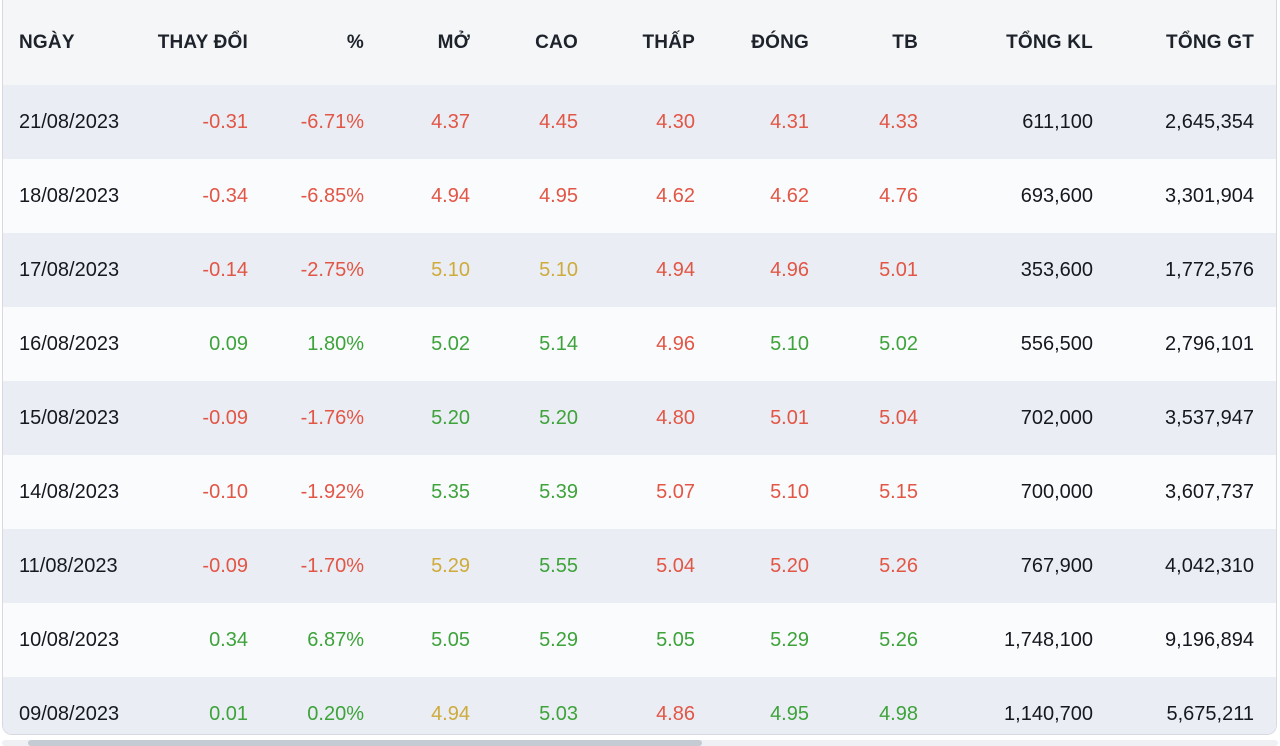 The width and height of the screenshot is (1280, 746). I want to click on total_kl-cell: 700,000, so click(1056, 491).